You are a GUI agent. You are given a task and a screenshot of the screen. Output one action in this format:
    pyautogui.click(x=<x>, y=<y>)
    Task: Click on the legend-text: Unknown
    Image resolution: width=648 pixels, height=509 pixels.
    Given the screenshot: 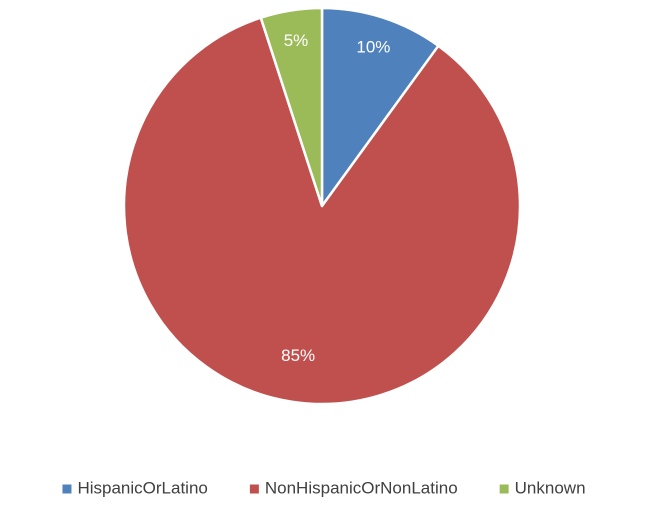 What is the action you would take?
    pyautogui.click(x=550, y=487)
    